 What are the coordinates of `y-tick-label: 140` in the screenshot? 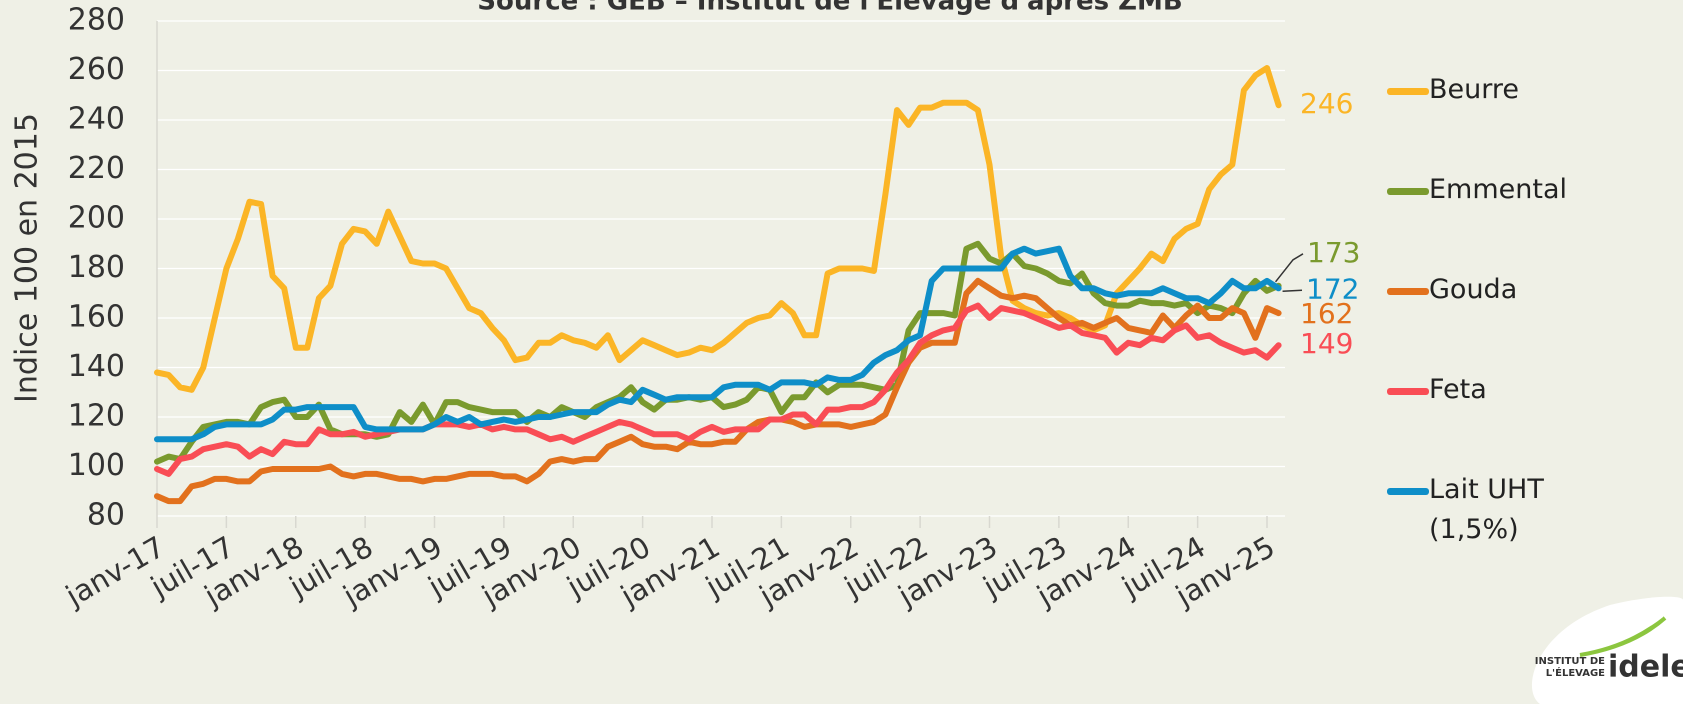 It's located at (96, 366).